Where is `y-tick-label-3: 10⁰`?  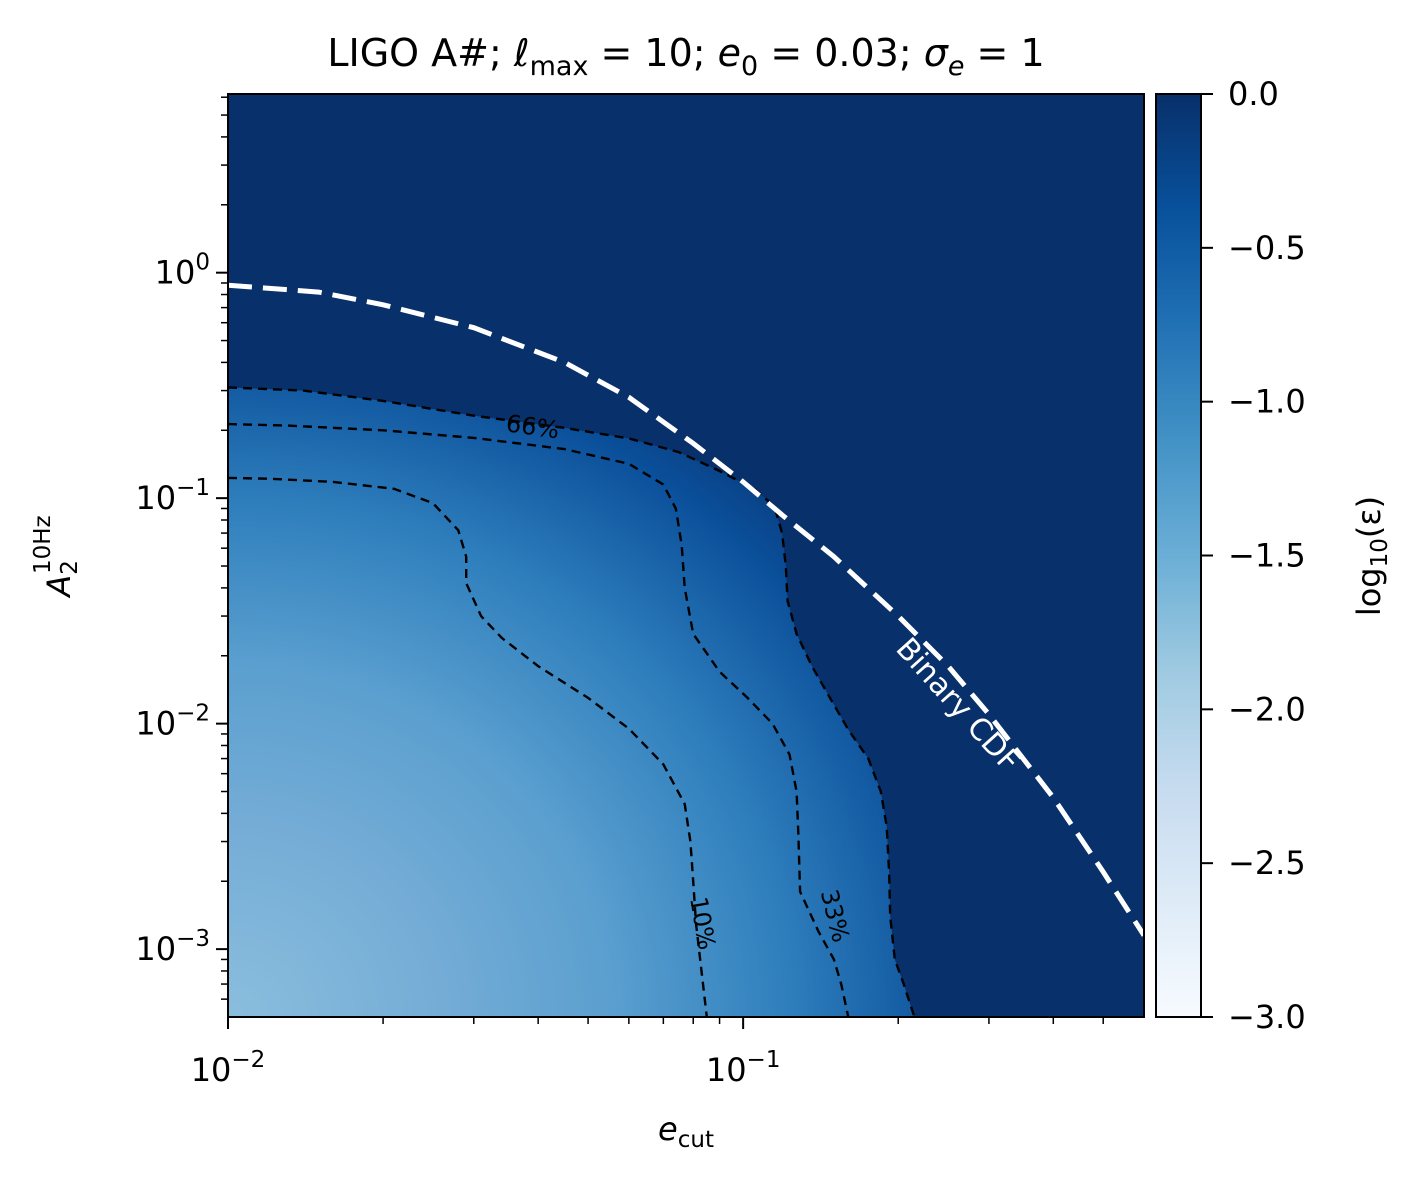
y-tick-label-3: 10⁰ is located at coordinates (182, 271).